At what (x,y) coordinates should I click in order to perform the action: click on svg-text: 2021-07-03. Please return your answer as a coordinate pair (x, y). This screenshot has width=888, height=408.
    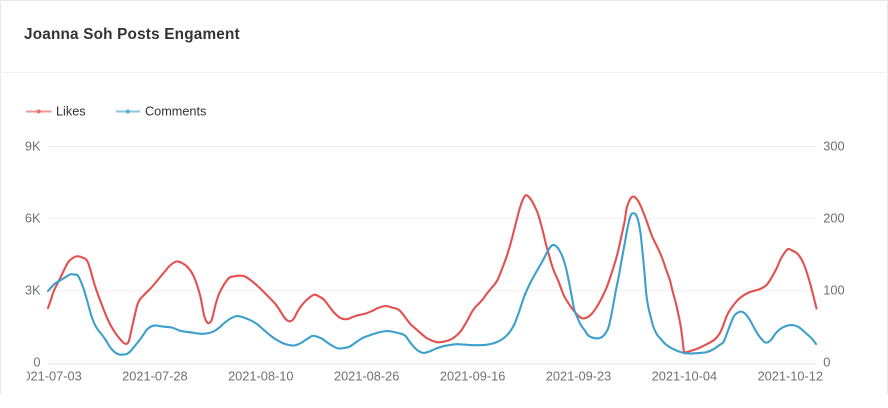
    Looking at the image, I should click on (48, 376).